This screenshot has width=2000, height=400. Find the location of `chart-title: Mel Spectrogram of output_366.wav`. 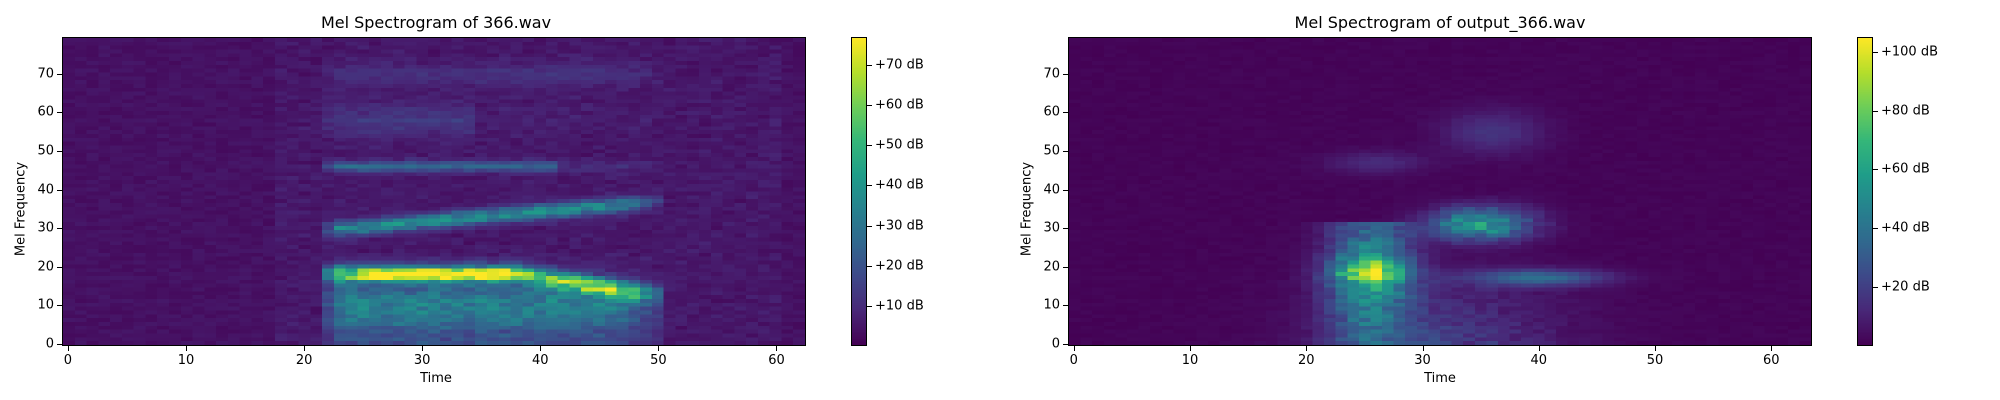

chart-title: Mel Spectrogram of output_366.wav is located at coordinates (1440, 22).